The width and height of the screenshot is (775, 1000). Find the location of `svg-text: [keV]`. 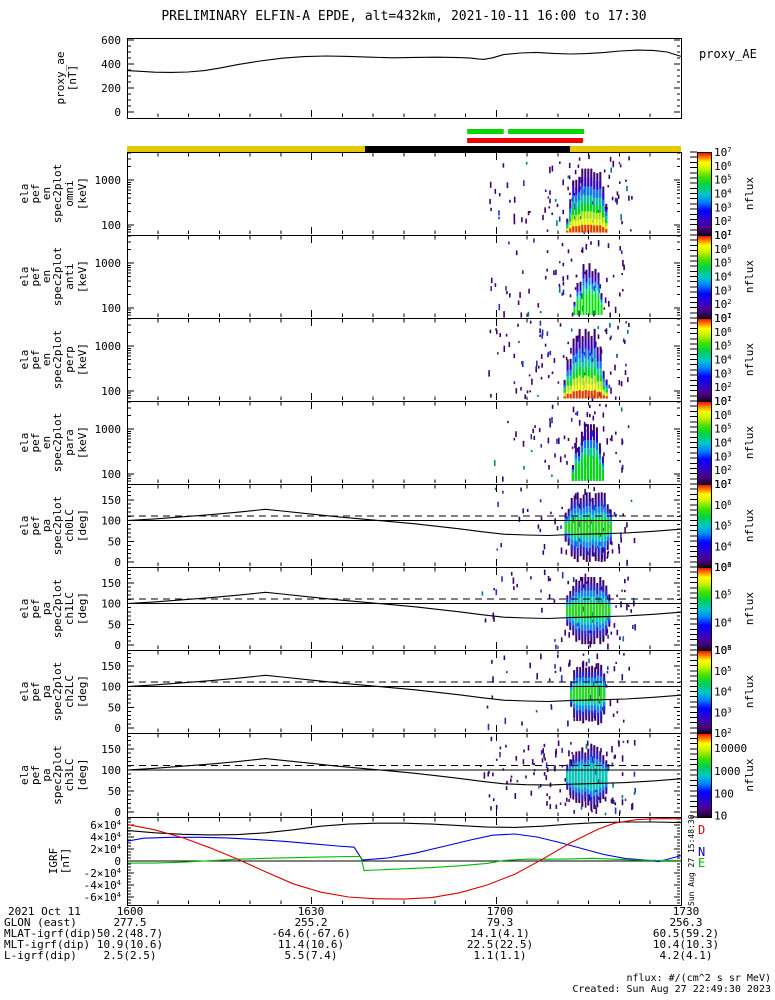

svg-text: [keV] is located at coordinates (82, 359).